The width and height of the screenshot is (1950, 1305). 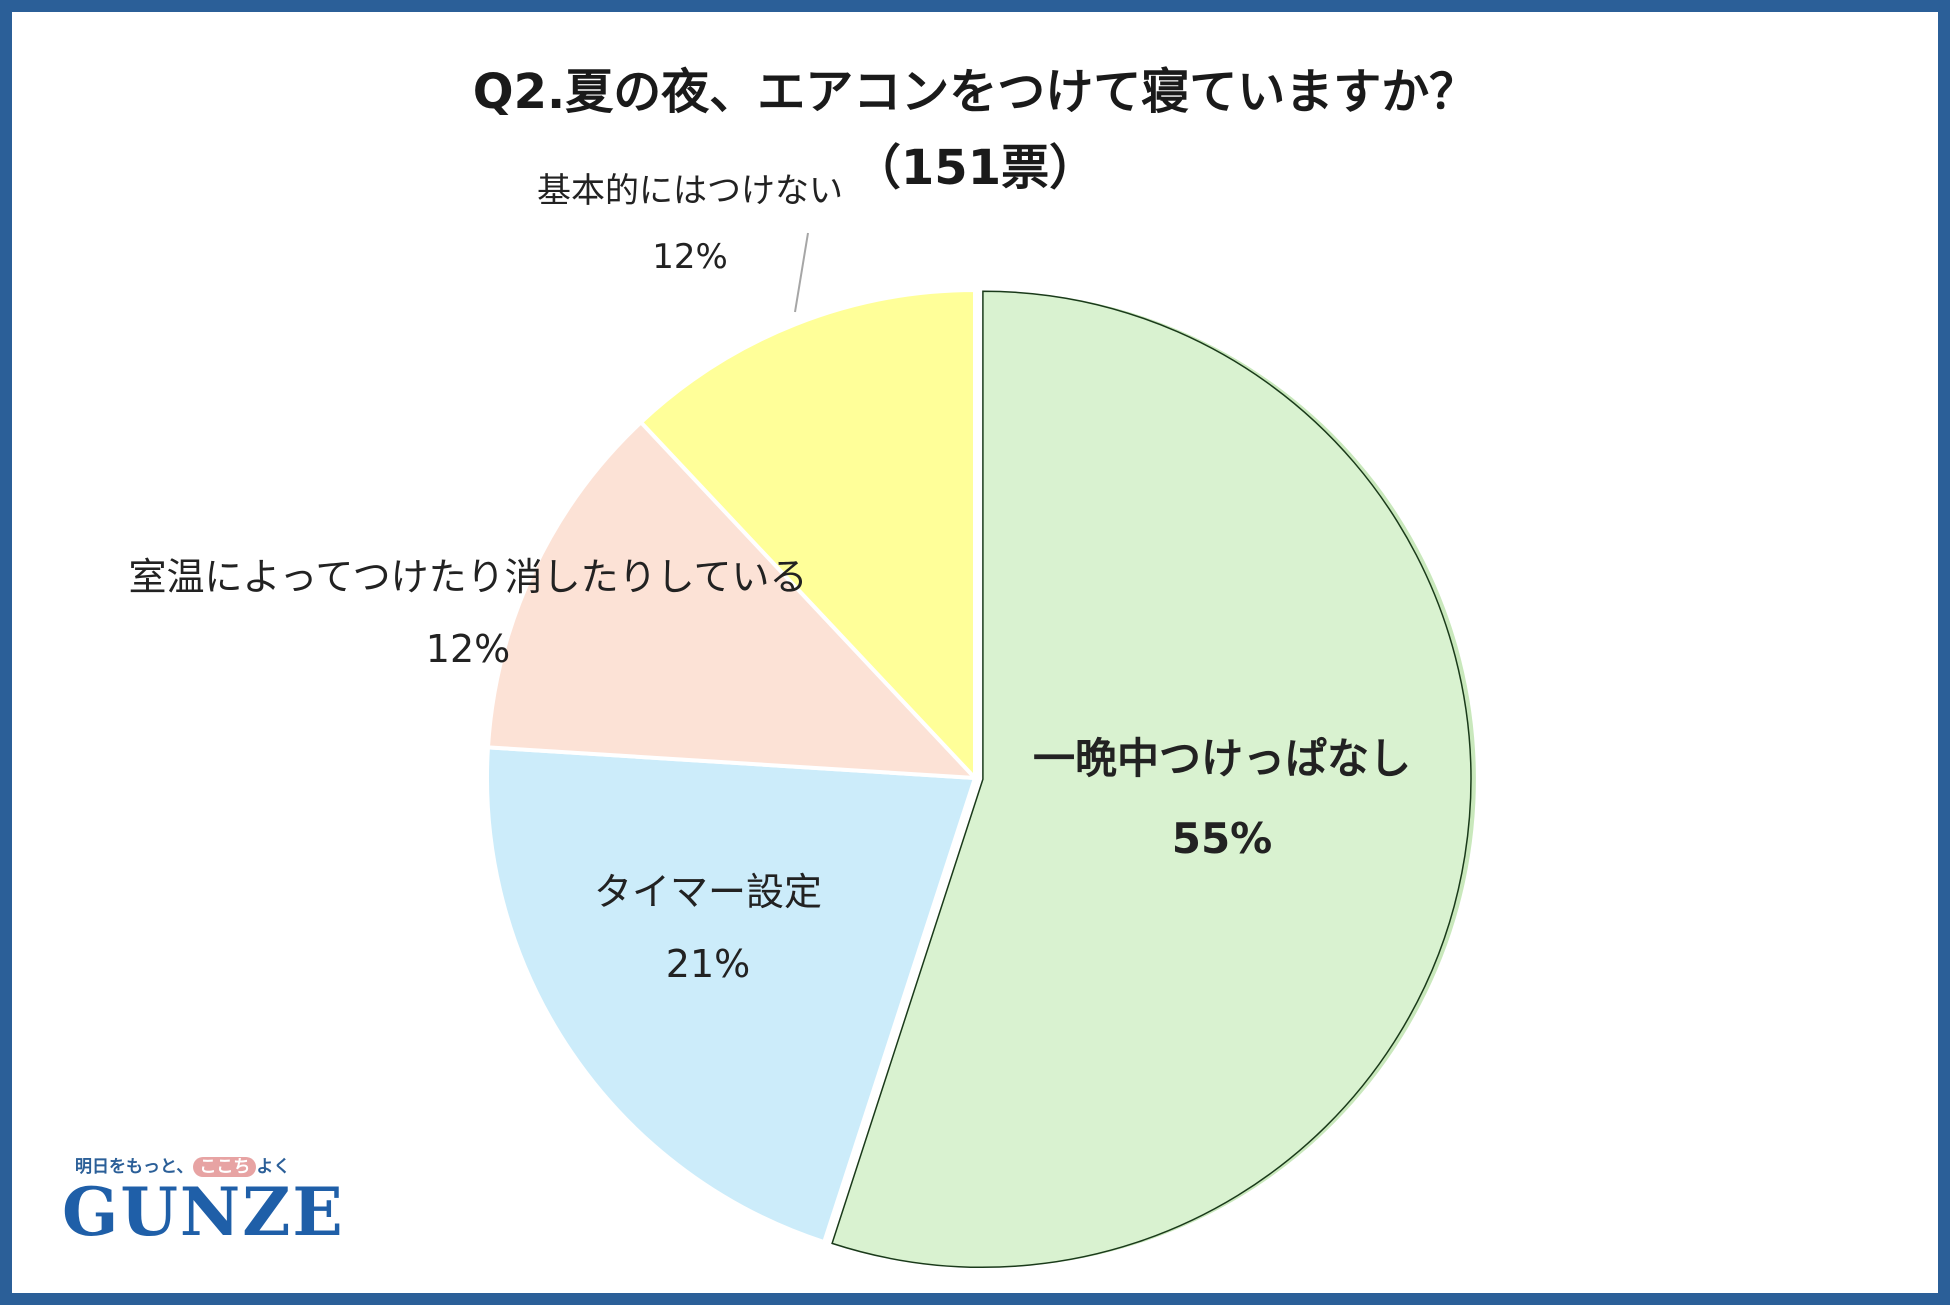 What do you see at coordinates (975, 92) in the screenshot?
I see `chart-title: Q2.夏の夜、エアコンをつけて寝ていますか？` at bounding box center [975, 92].